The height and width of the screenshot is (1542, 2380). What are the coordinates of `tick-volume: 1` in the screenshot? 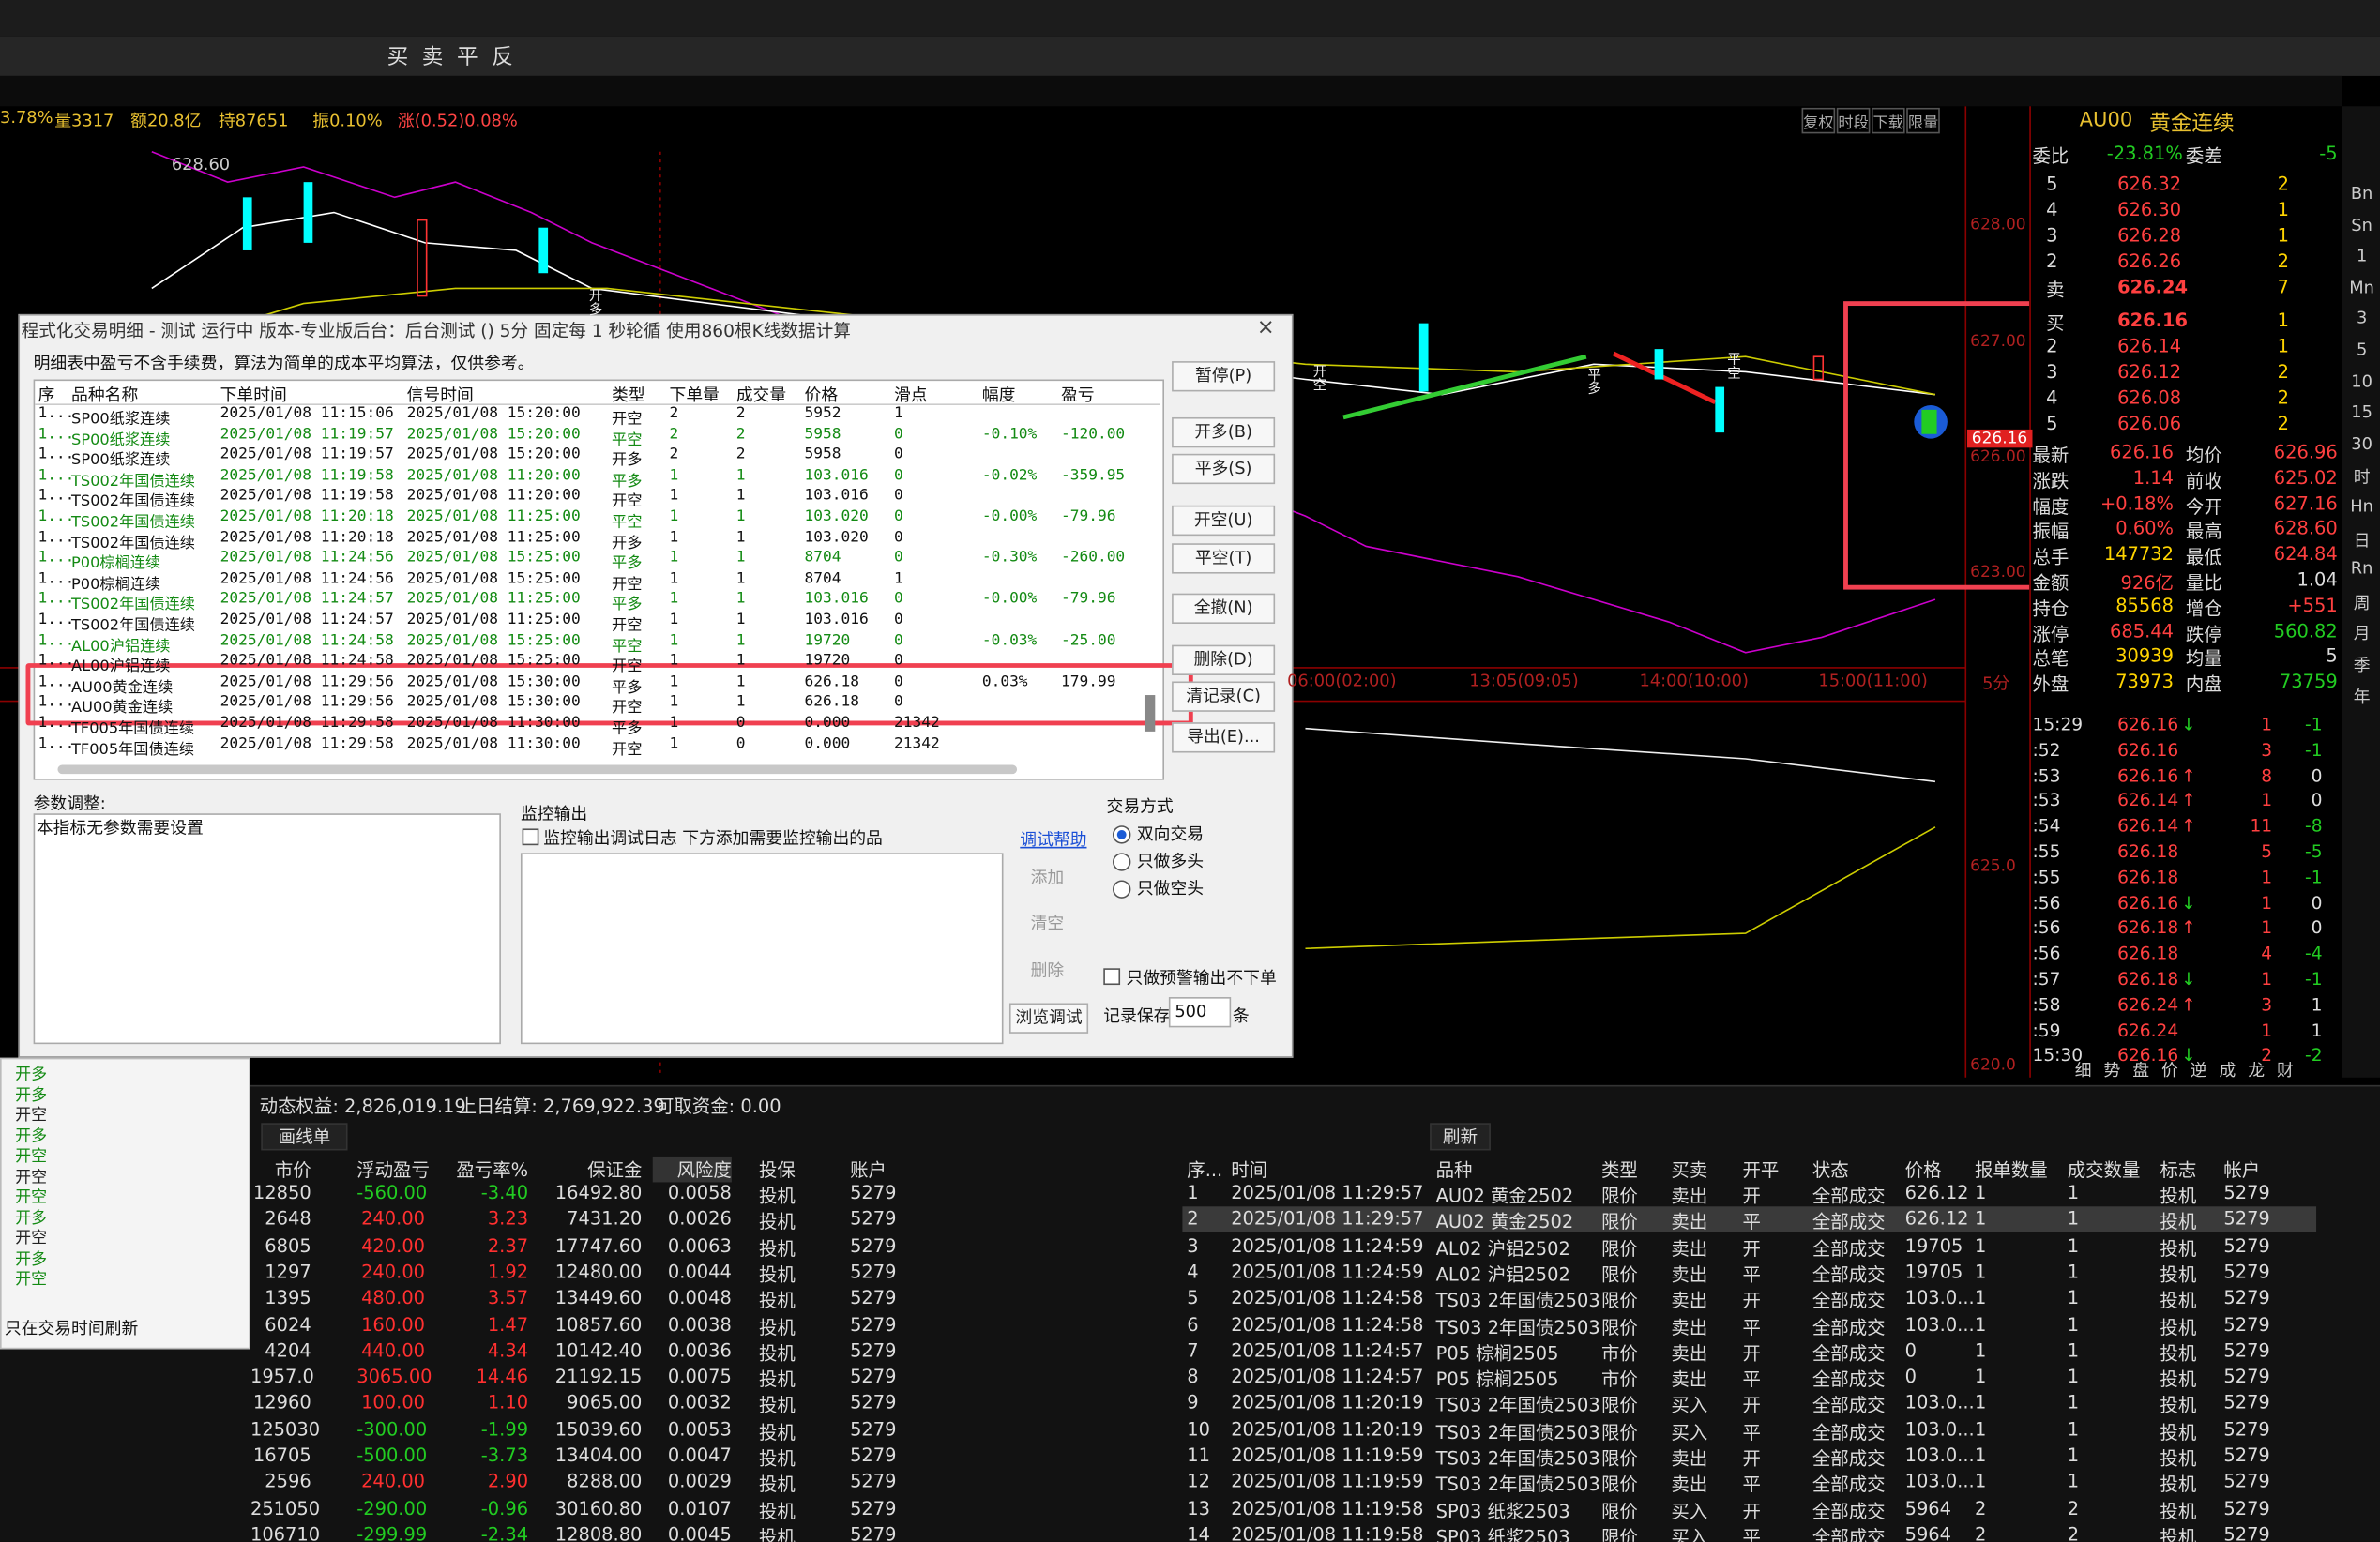 It's located at (2267, 927).